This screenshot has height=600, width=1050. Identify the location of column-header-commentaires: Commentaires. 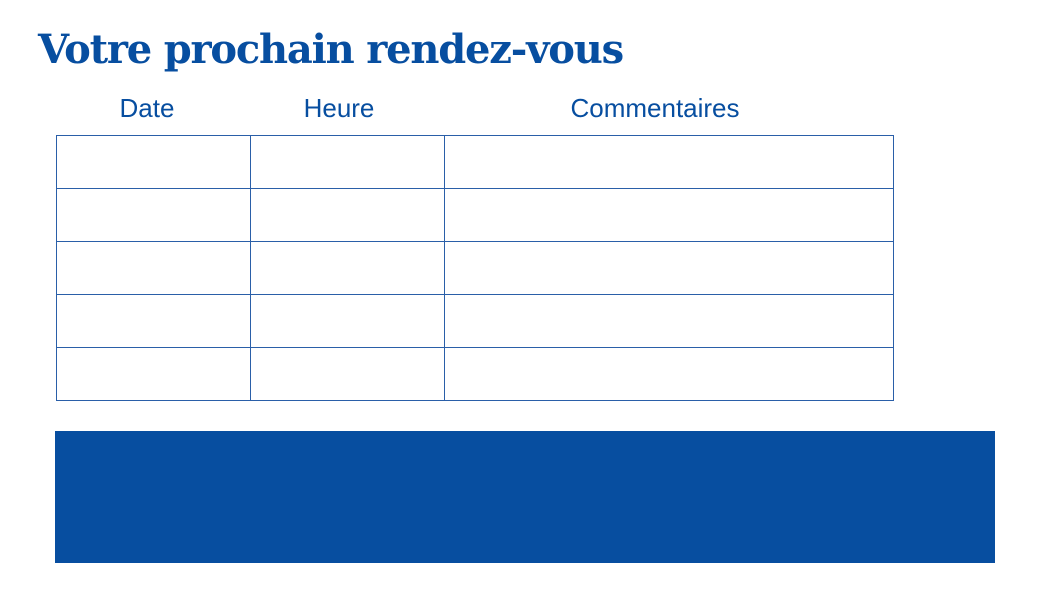
(655, 108).